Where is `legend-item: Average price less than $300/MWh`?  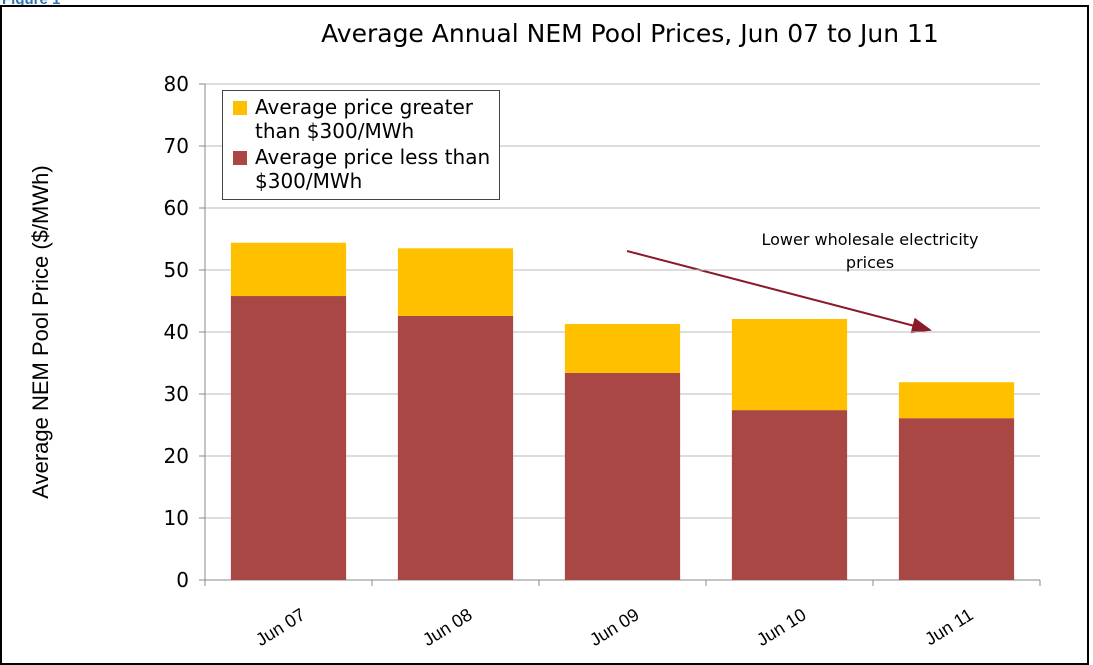
legend-item: Average price less than $300/MWh is located at coordinates (362, 169).